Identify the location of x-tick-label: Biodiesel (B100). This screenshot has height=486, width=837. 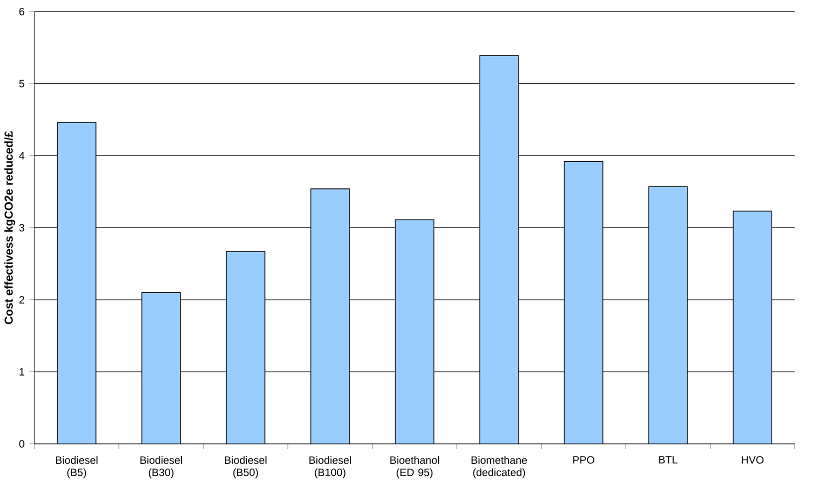
(330, 467).